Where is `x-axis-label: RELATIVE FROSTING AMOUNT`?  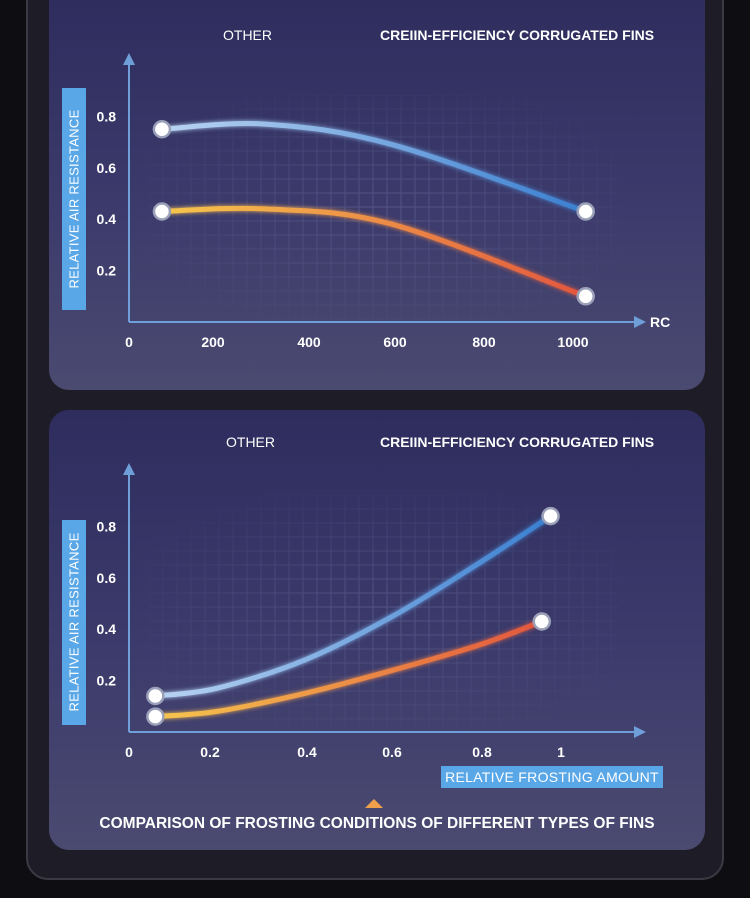
x-axis-label: RELATIVE FROSTING AMOUNT is located at coordinates (552, 777).